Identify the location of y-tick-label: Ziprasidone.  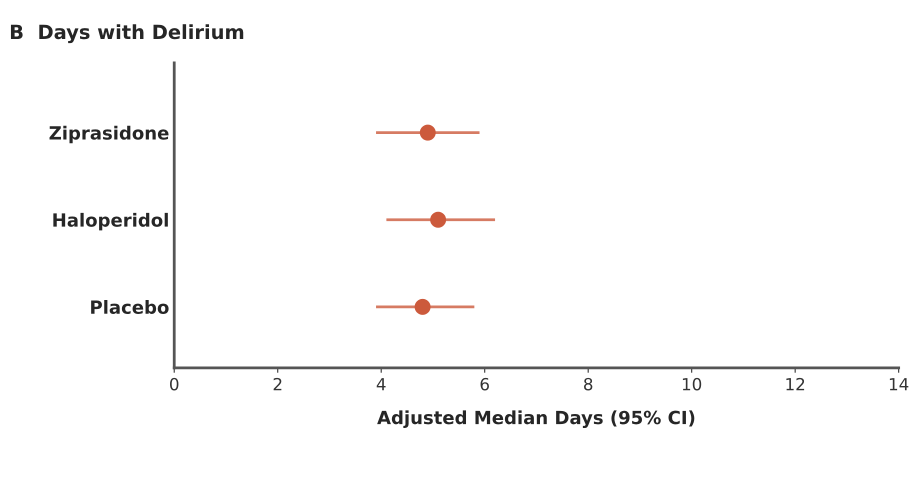
(109, 135).